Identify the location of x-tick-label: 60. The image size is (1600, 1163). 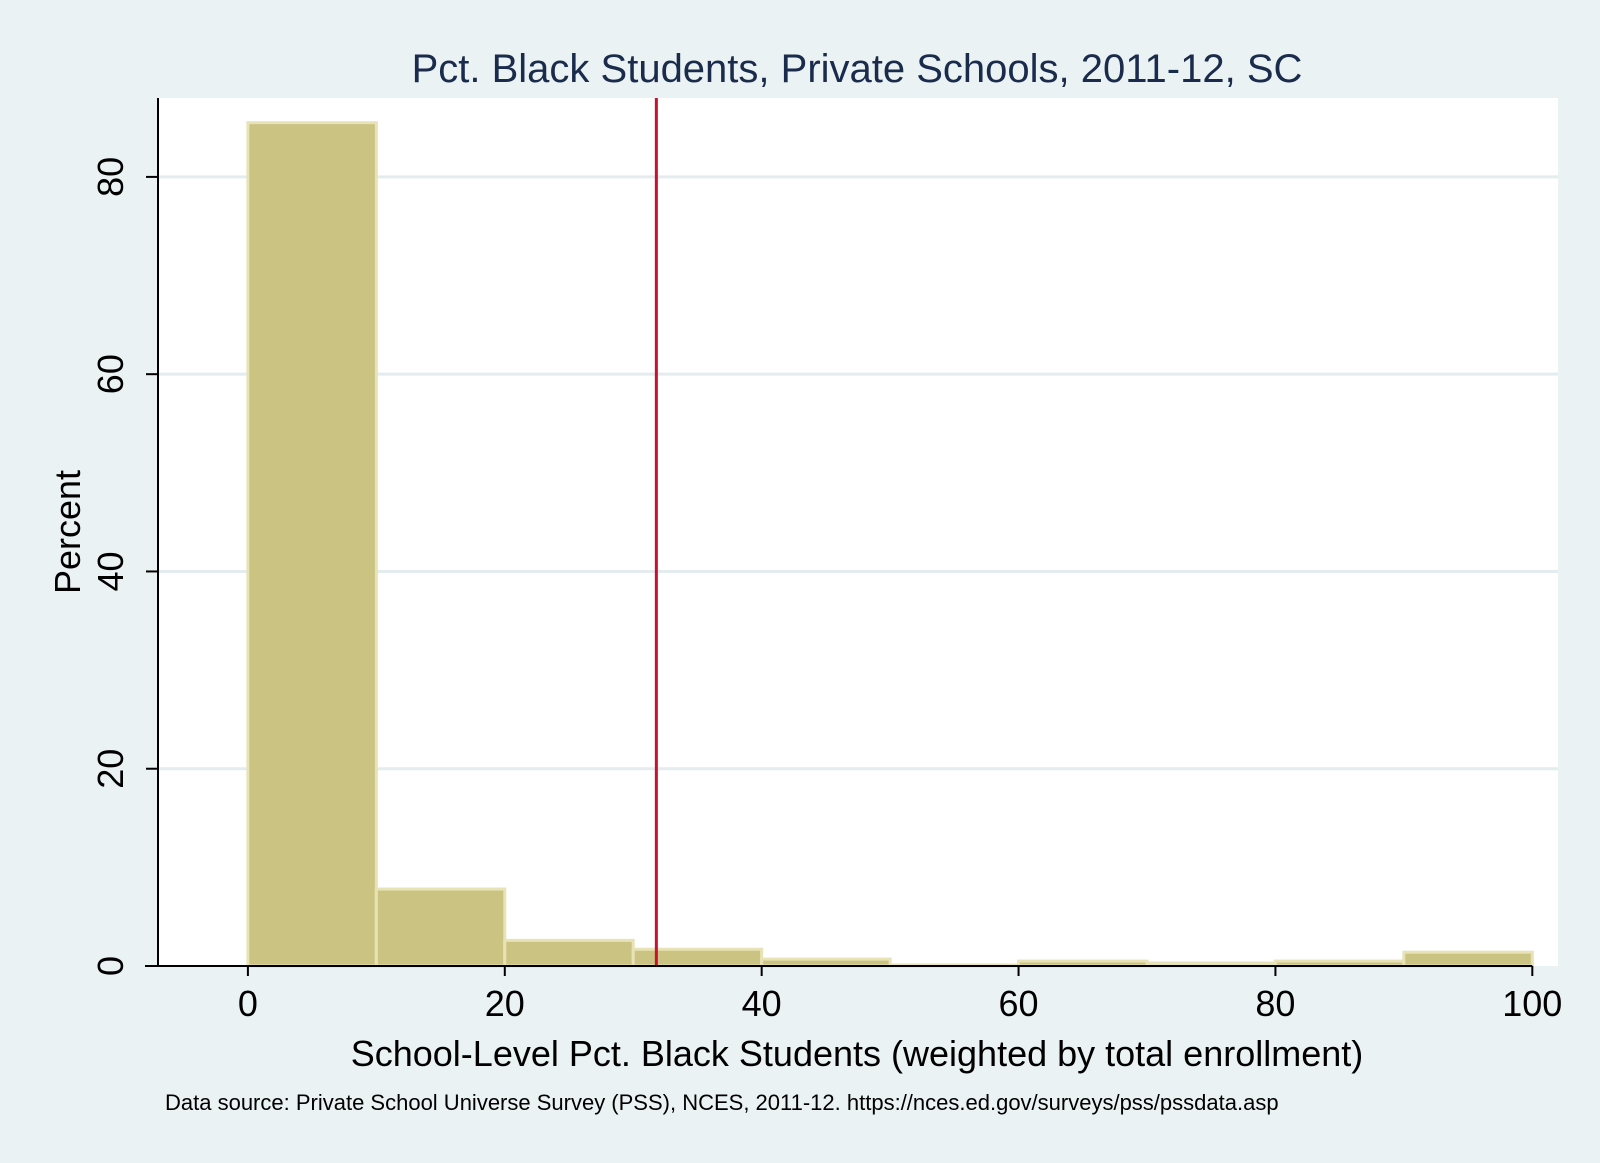
(1019, 1003).